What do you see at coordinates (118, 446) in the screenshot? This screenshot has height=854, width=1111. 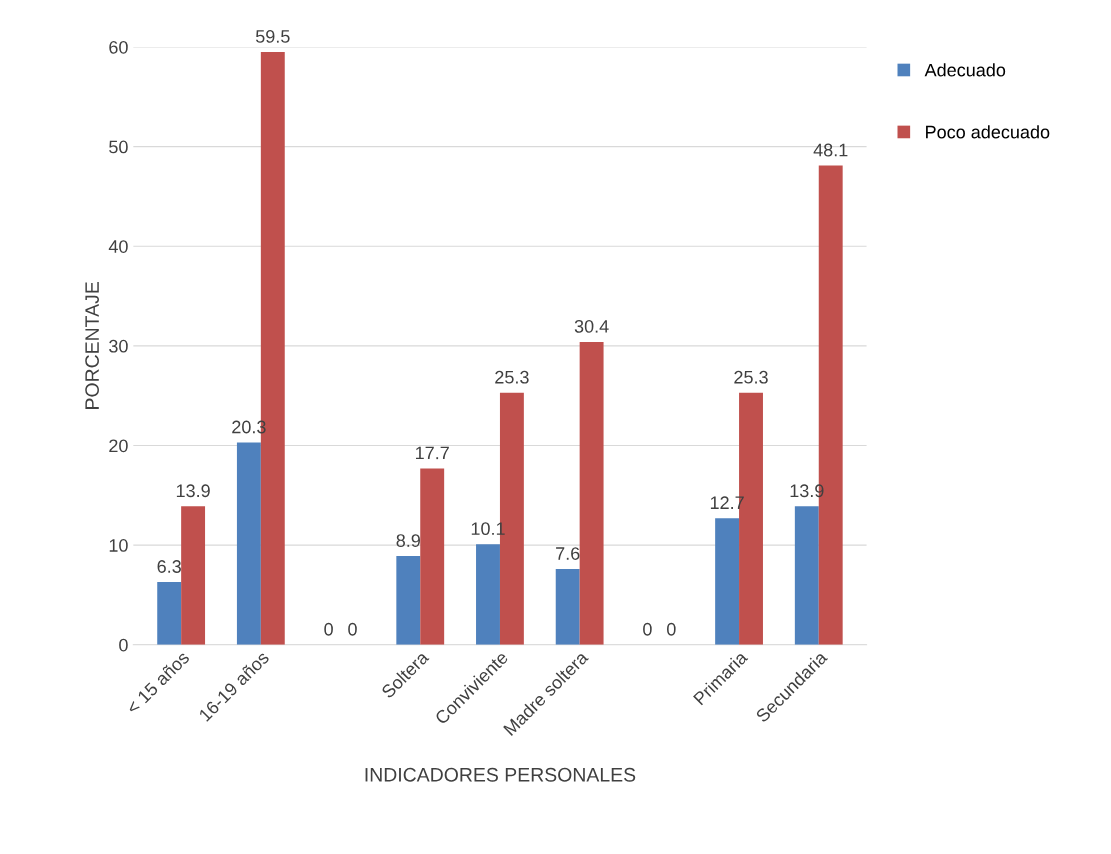 I see `y-tick-label: 20` at bounding box center [118, 446].